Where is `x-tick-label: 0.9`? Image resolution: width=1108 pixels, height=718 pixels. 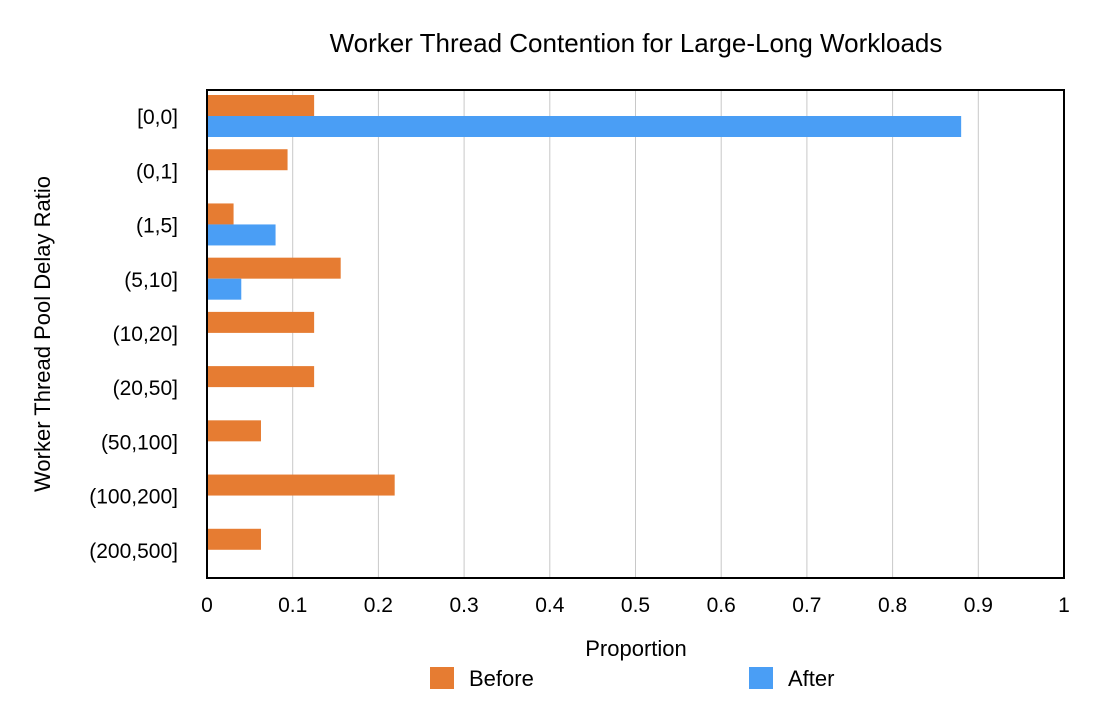
x-tick-label: 0.9 is located at coordinates (978, 605).